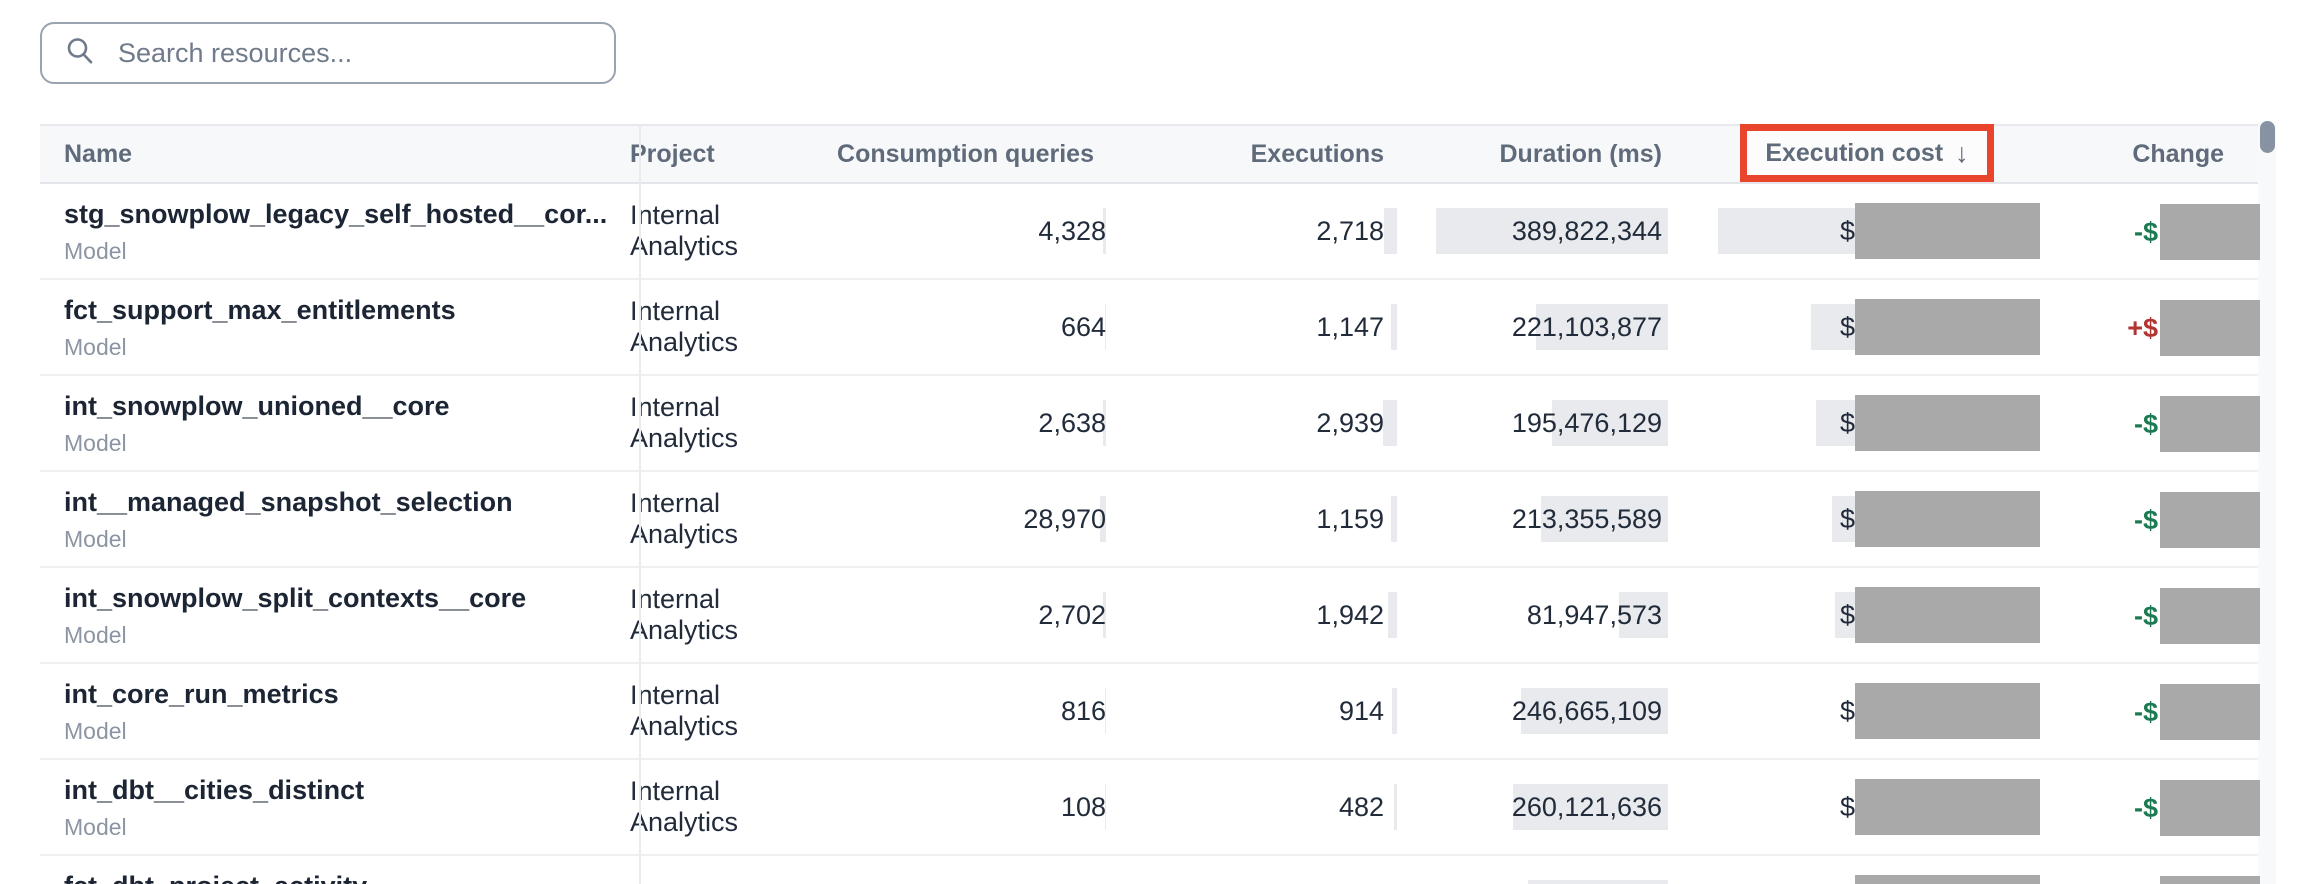 The image size is (2312, 884). Describe the element at coordinates (2178, 153) in the screenshot. I see `column-header-change: Change` at that location.